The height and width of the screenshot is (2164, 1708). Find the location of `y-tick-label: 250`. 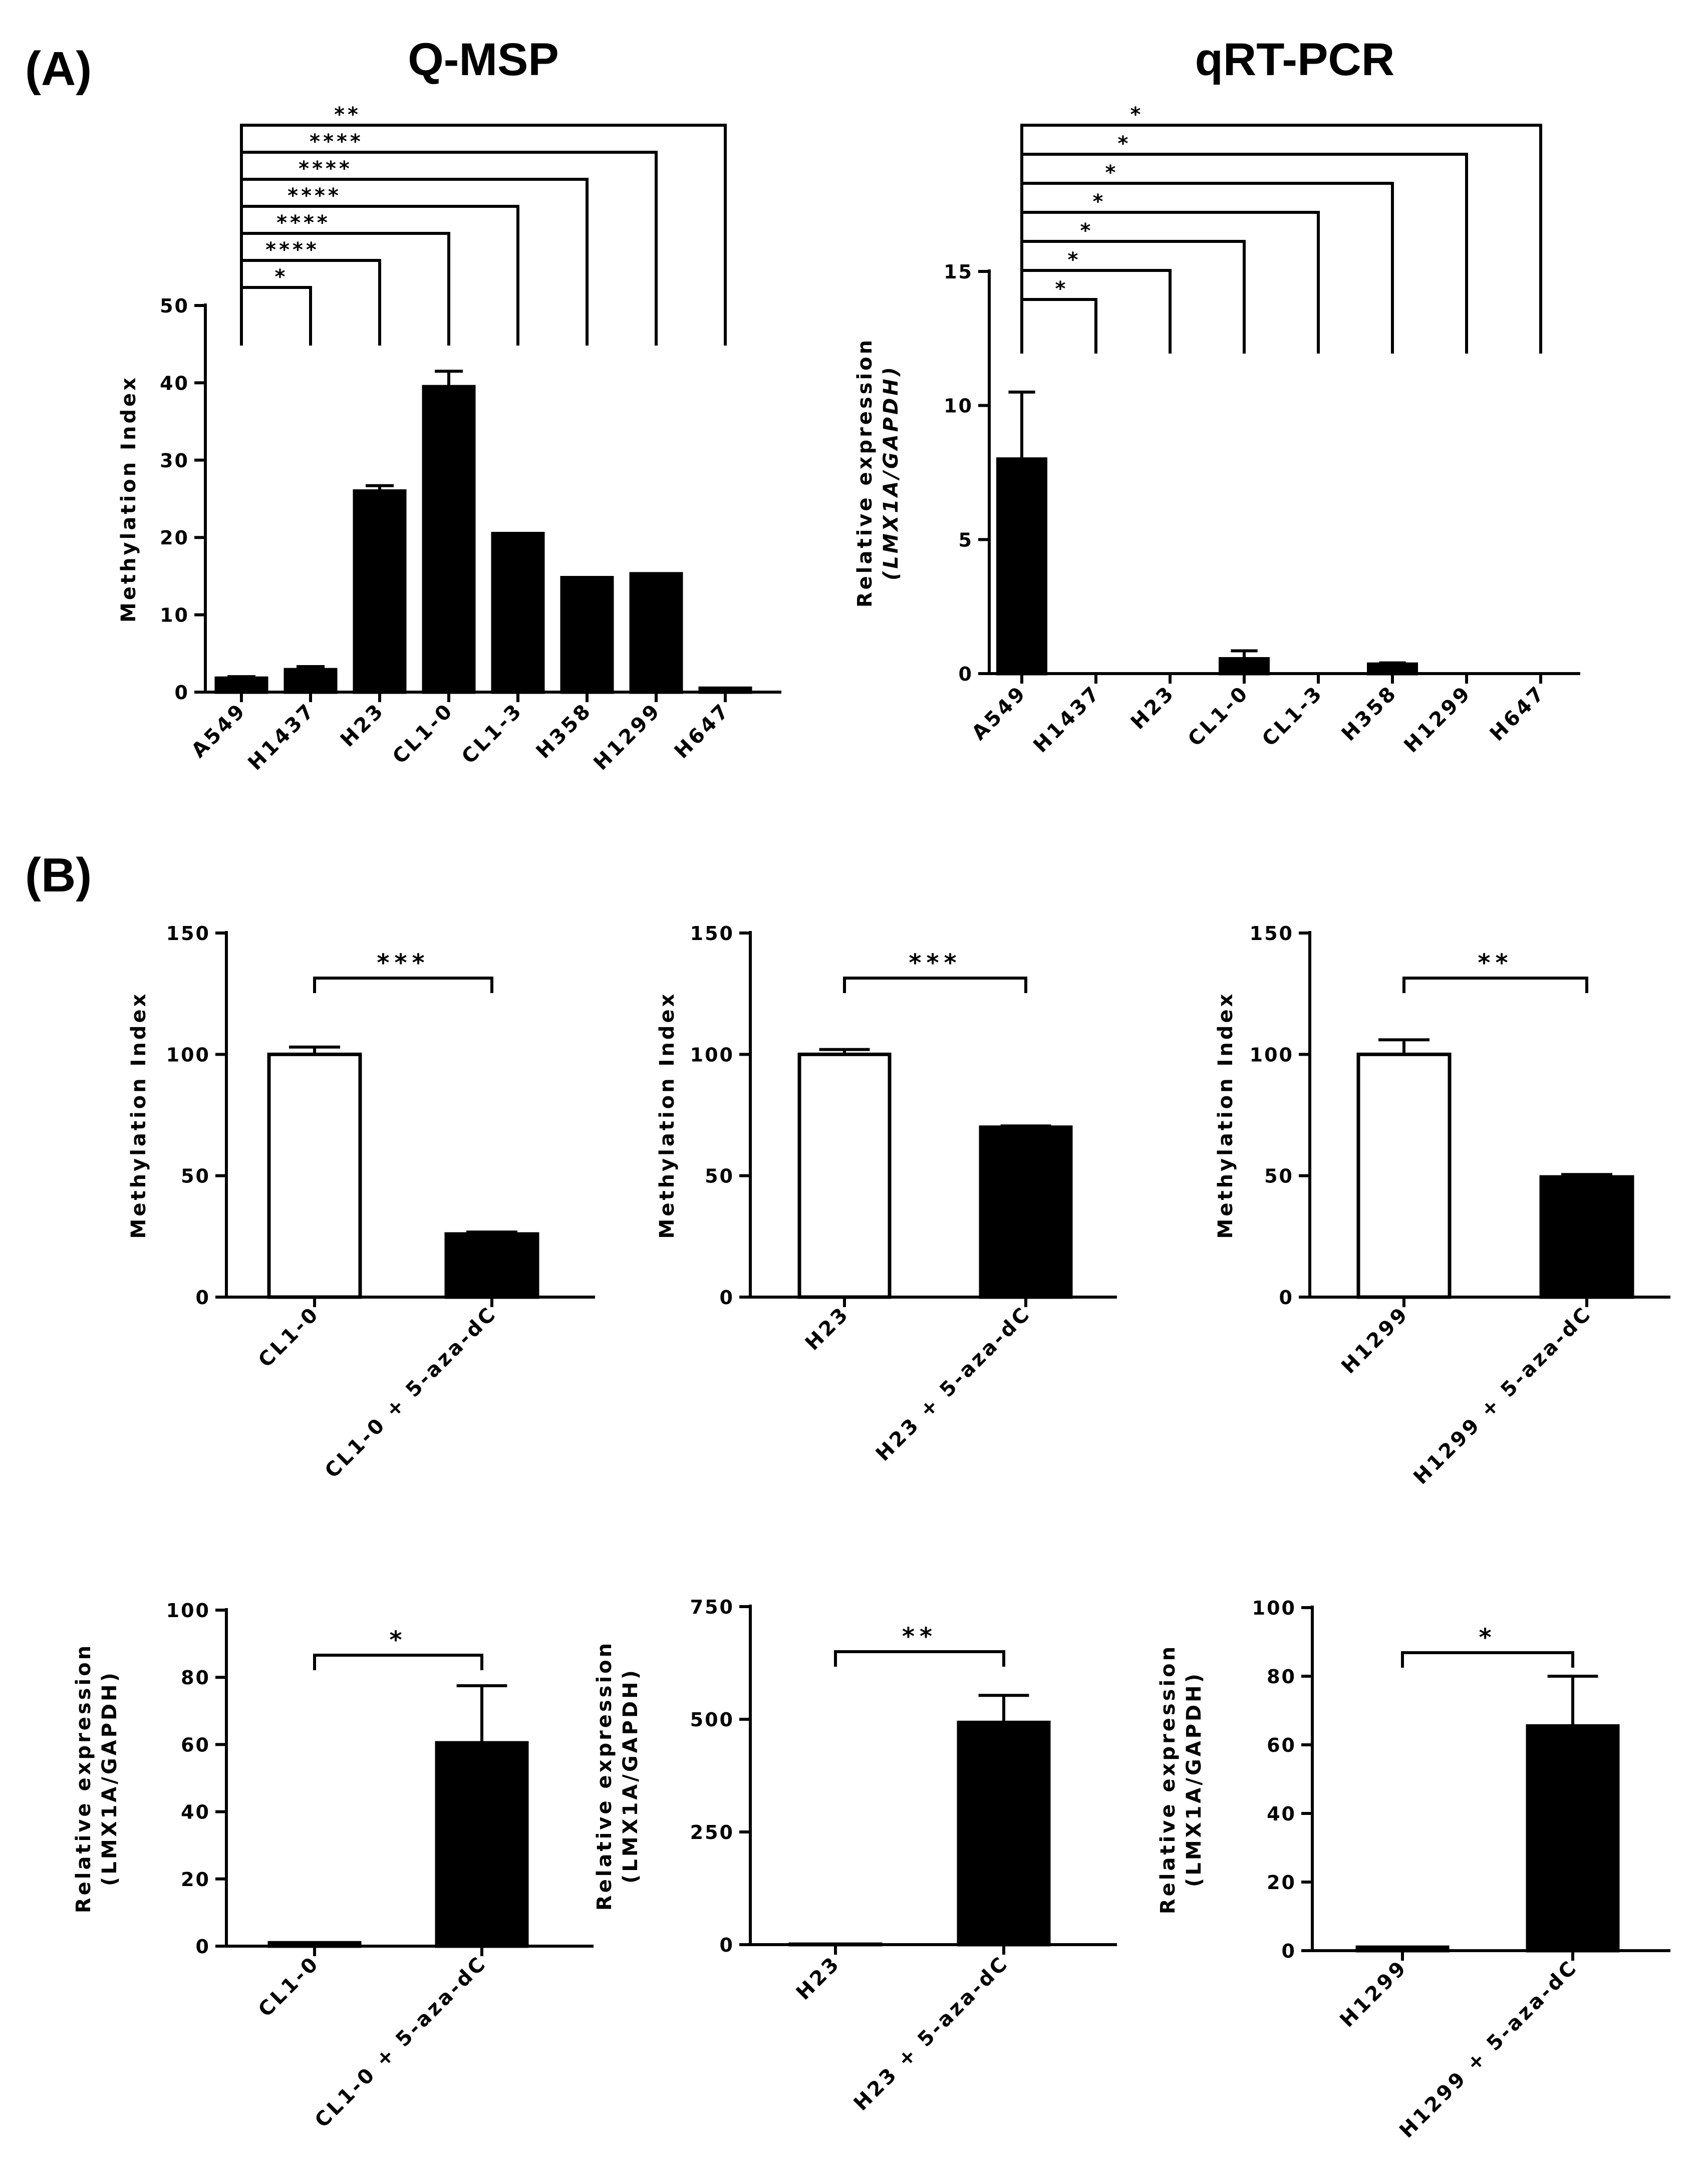

y-tick-label: 250 is located at coordinates (712, 1832).